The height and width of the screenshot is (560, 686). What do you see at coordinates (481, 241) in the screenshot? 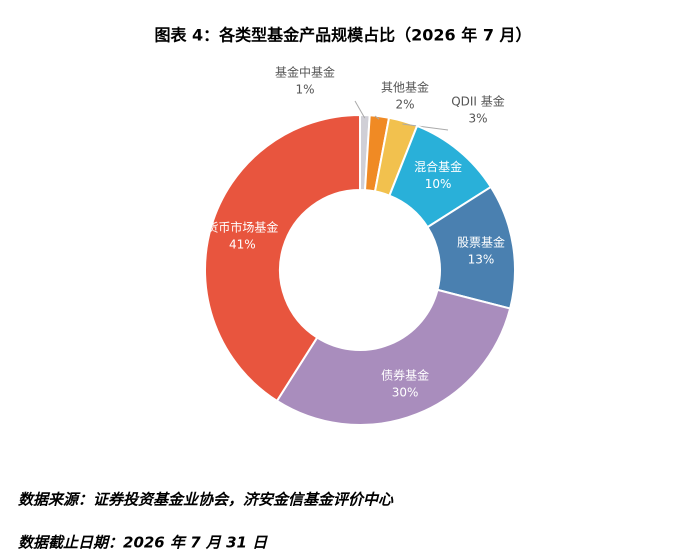
I see `slice-label: 股票基金` at bounding box center [481, 241].